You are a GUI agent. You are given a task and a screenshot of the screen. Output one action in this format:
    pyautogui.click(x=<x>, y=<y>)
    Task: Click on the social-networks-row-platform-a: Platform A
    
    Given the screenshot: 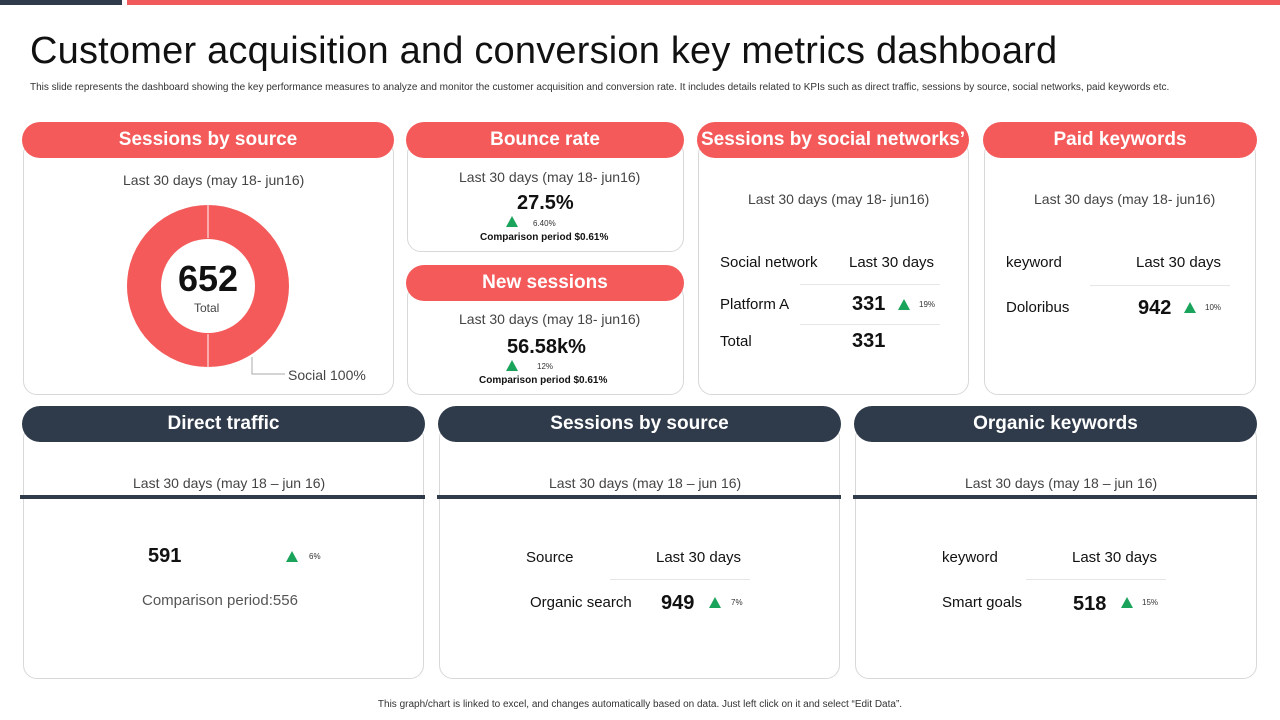 What is the action you would take?
    pyautogui.click(x=755, y=304)
    